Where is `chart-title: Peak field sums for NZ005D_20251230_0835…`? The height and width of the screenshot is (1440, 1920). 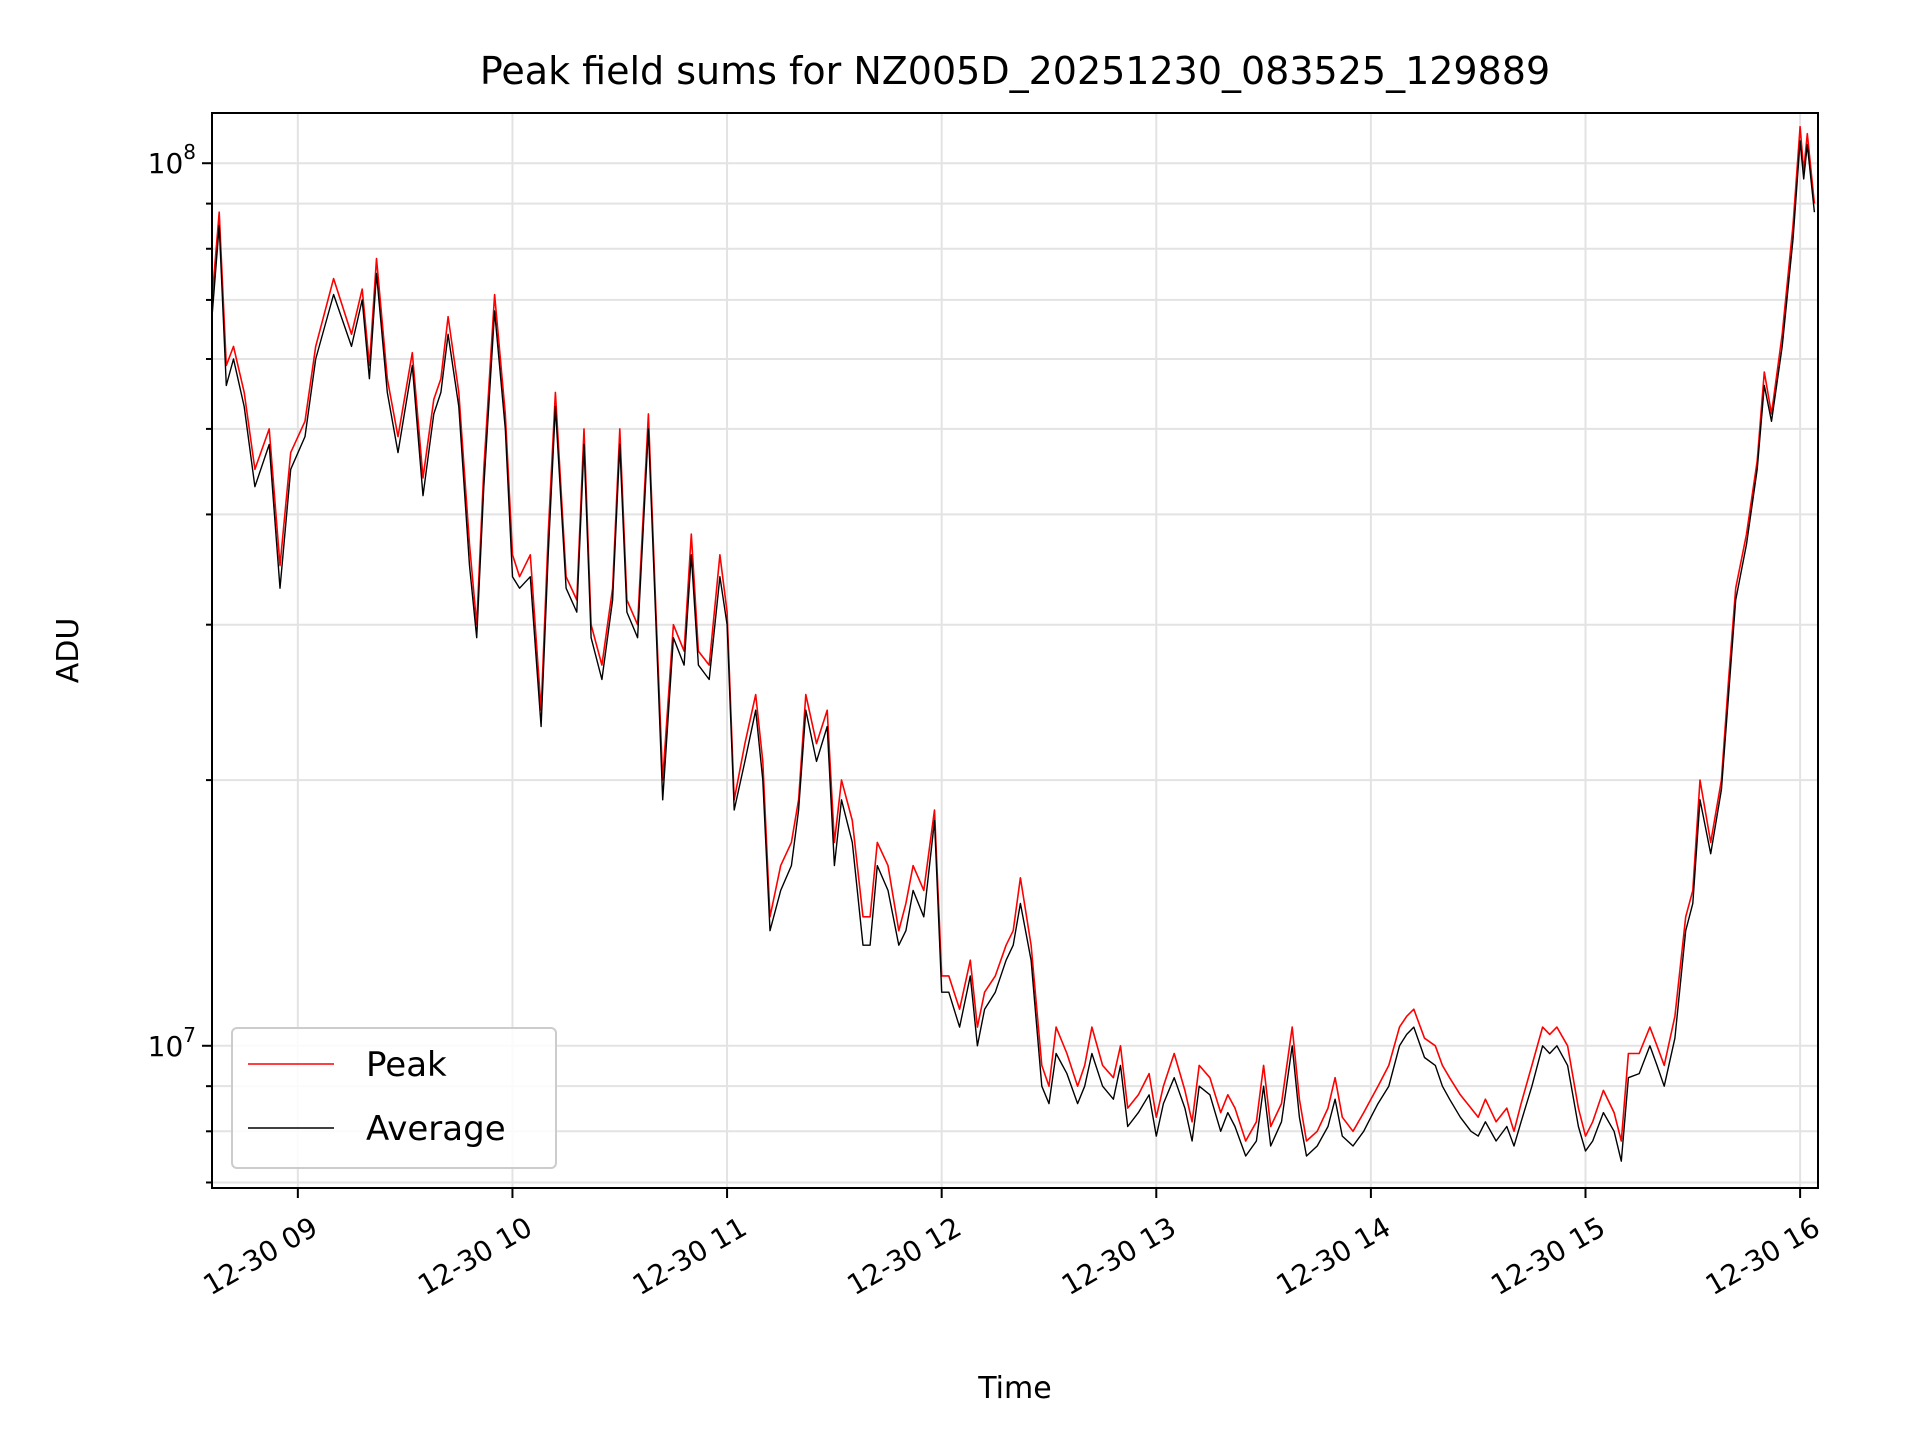
chart-title: Peak field sums for NZ005D_20251230_0835… is located at coordinates (1015, 71).